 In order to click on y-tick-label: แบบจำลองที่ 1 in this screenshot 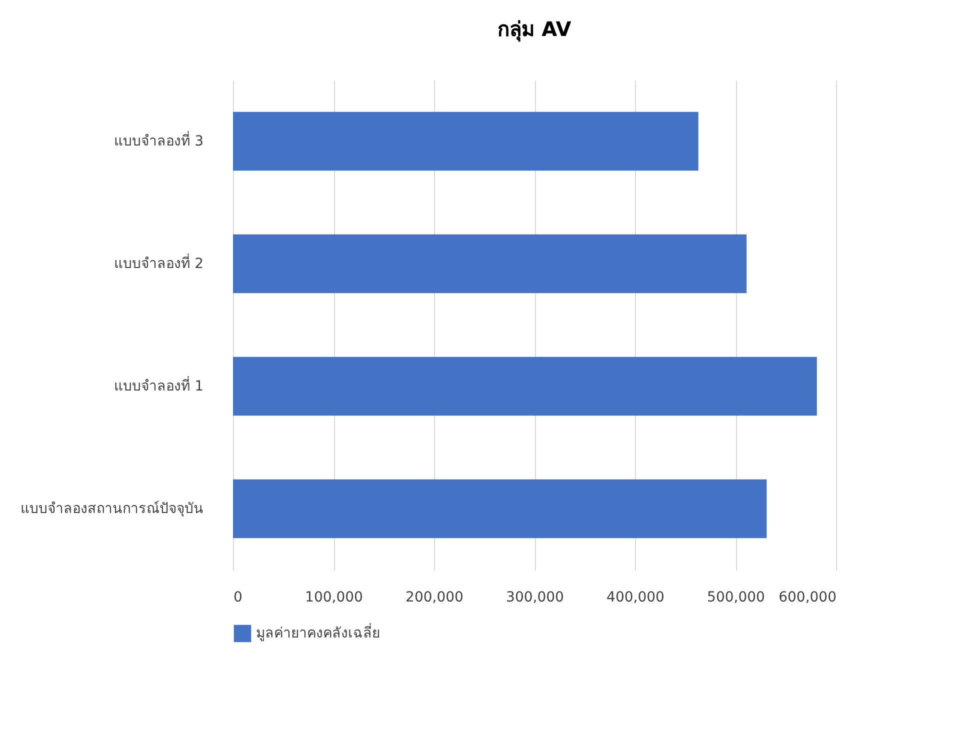, I will do `click(159, 385)`.